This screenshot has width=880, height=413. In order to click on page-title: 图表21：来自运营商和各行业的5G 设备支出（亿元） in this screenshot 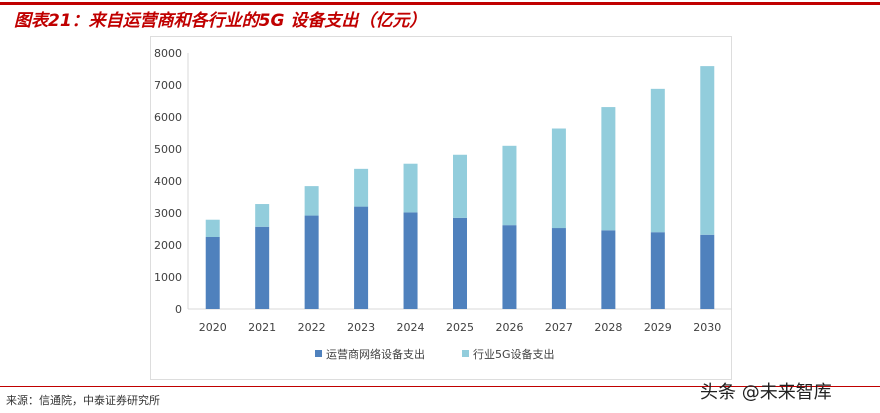, I will do `click(220, 21)`.